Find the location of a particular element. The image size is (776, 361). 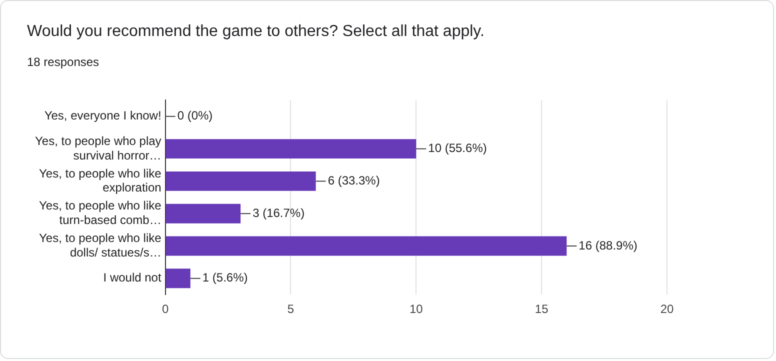

data-label: 3 (16.7%) is located at coordinates (278, 213).